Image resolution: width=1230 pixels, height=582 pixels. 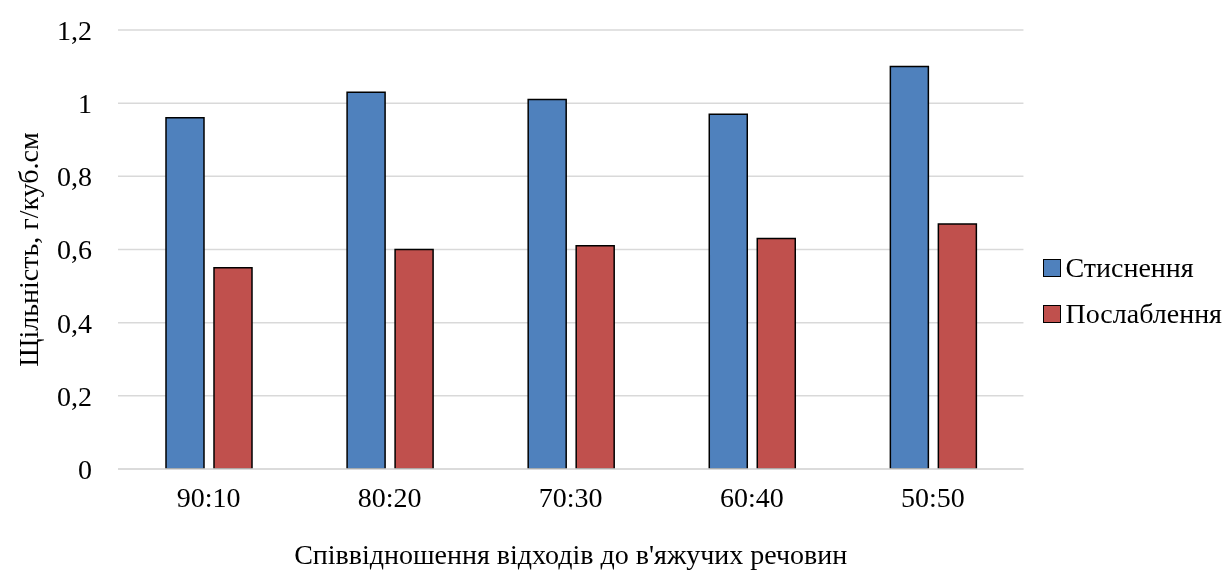 I want to click on x-axis-title: Співвідношення відходів до в'яжучих речовин, so click(x=571, y=554).